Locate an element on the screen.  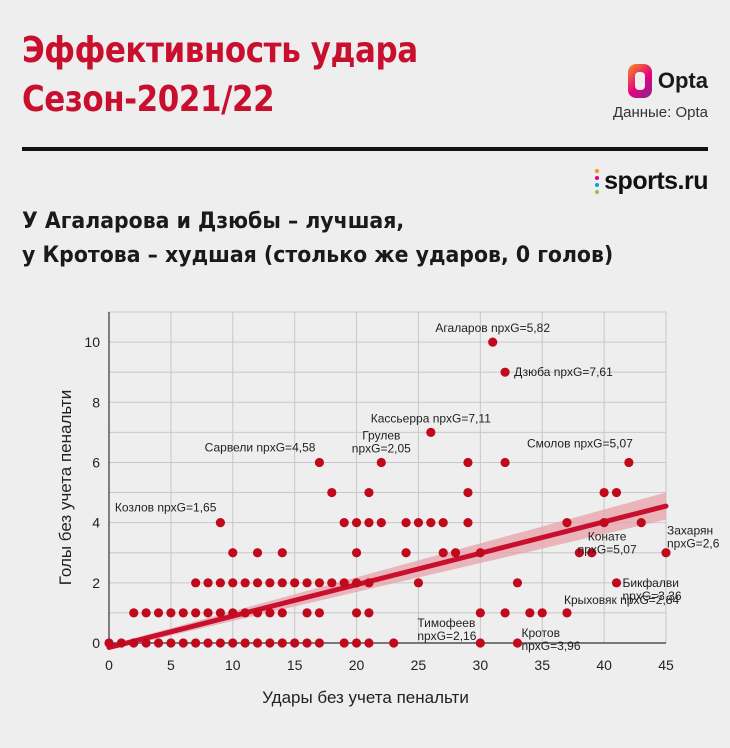
x-tick-label: 15 is located at coordinates (295, 665).